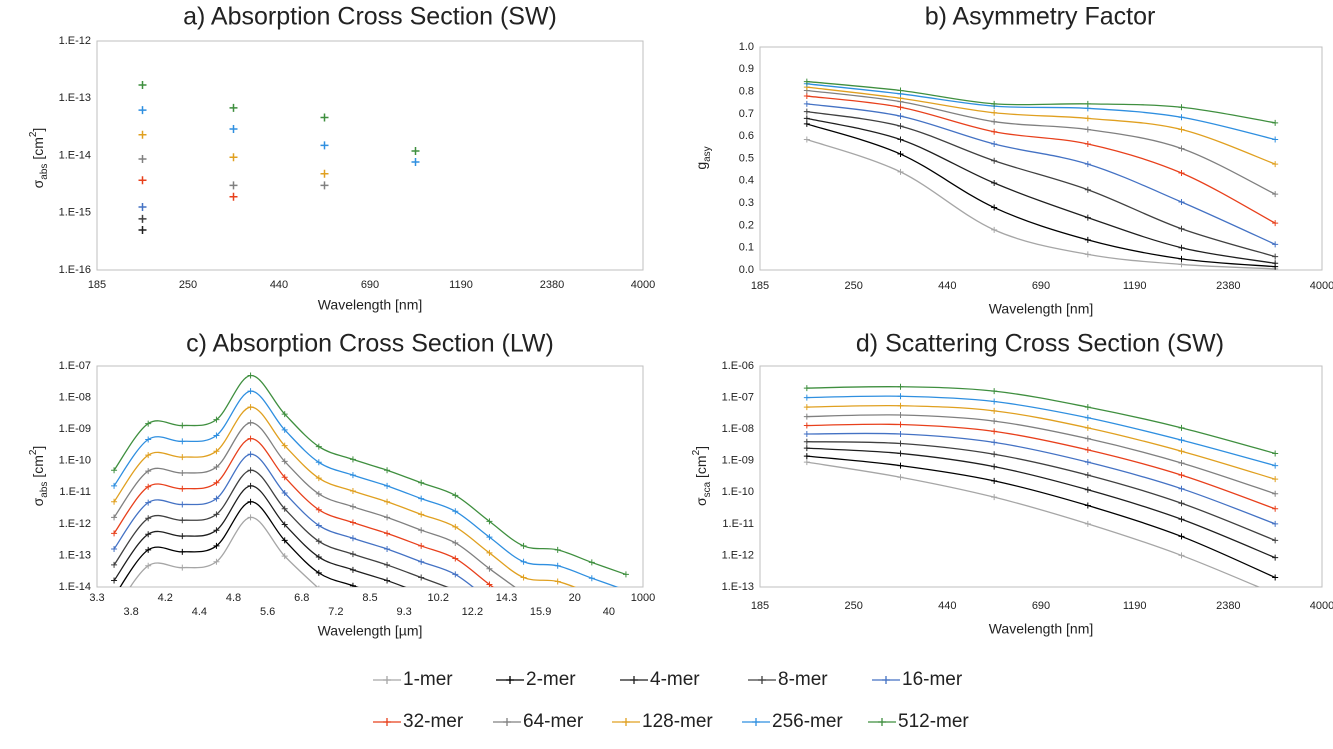 This screenshot has width=1333, height=749. What do you see at coordinates (267, 612) in the screenshot?
I see `x-tick-label: 5.6` at bounding box center [267, 612].